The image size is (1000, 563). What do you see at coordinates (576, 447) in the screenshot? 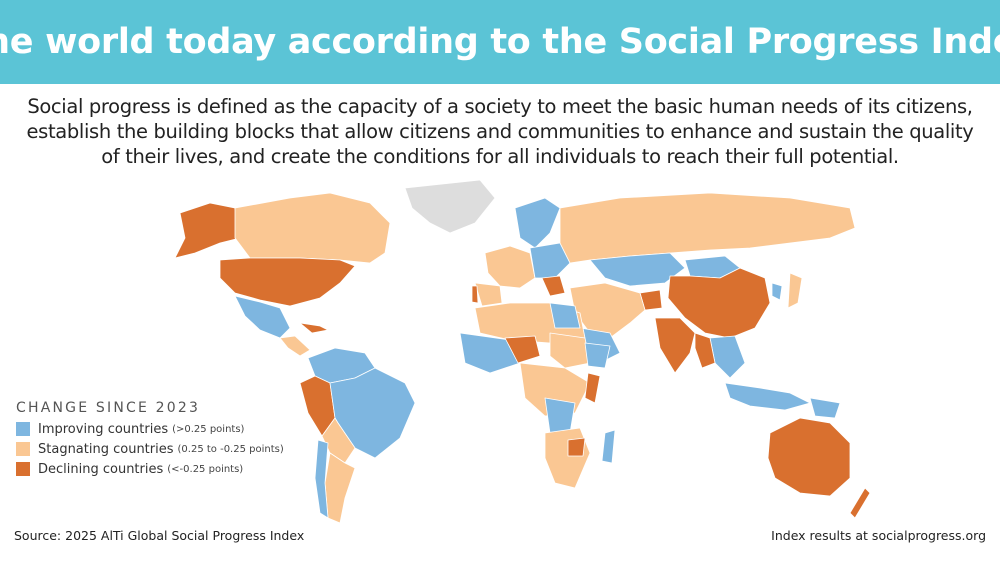
I see `region-zimbabwe` at bounding box center [576, 447].